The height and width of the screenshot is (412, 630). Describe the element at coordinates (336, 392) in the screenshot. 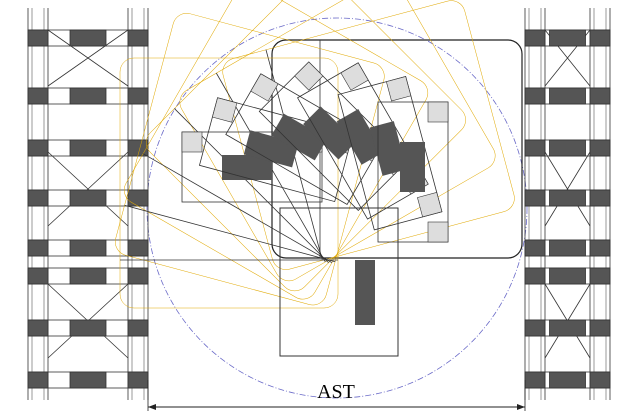

I see `dimension-label: AST` at that location.